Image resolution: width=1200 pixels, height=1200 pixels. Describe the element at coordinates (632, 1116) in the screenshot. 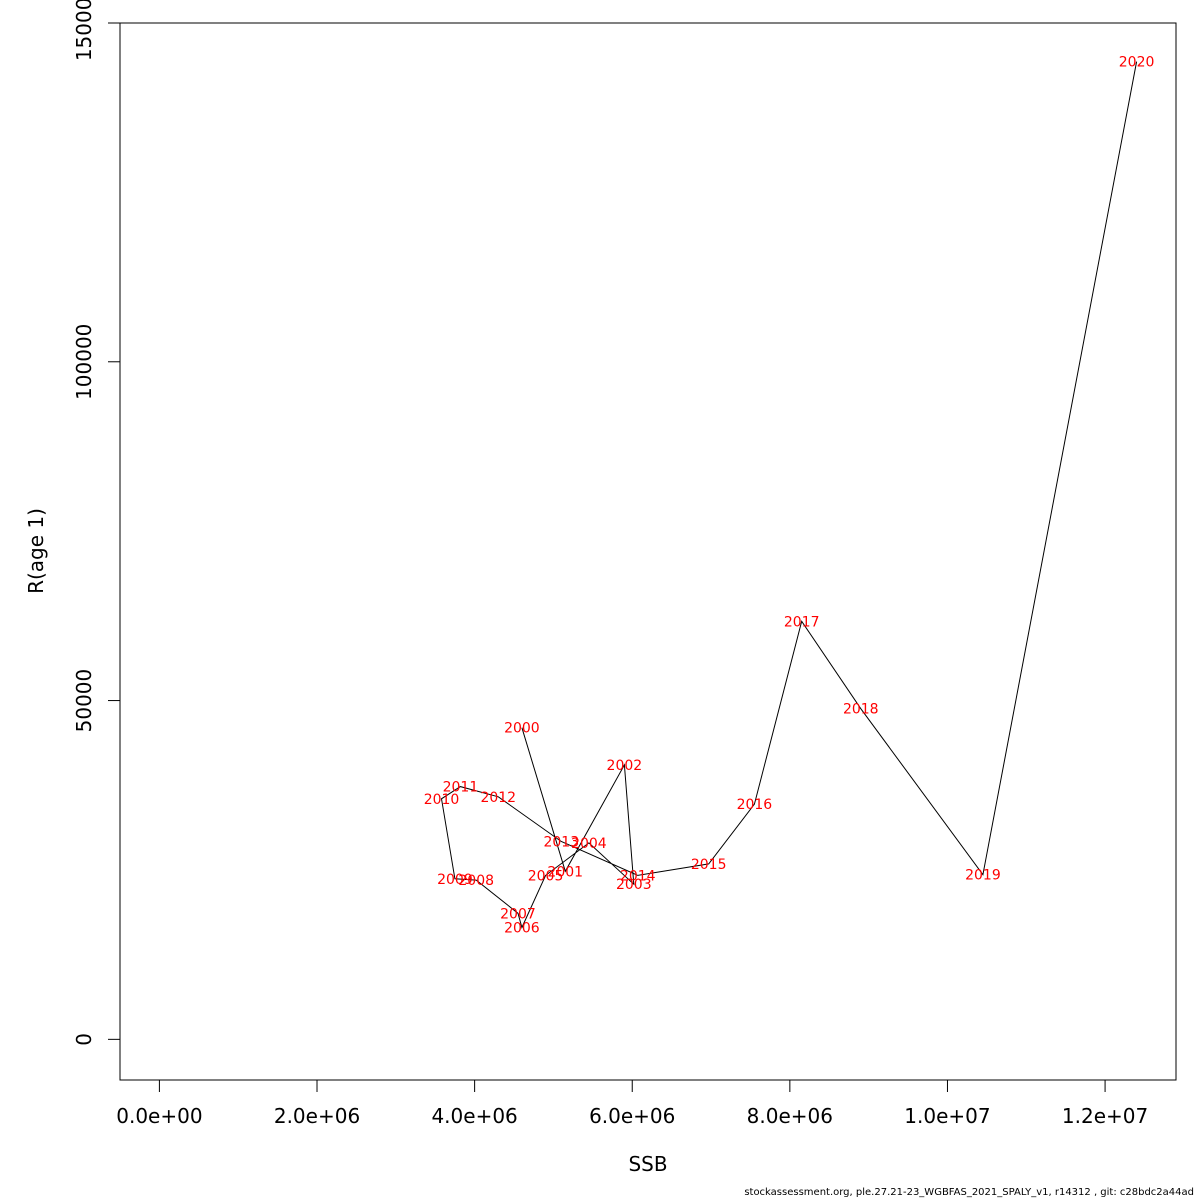

I see `x-tick-label: 6.0e+06` at that location.